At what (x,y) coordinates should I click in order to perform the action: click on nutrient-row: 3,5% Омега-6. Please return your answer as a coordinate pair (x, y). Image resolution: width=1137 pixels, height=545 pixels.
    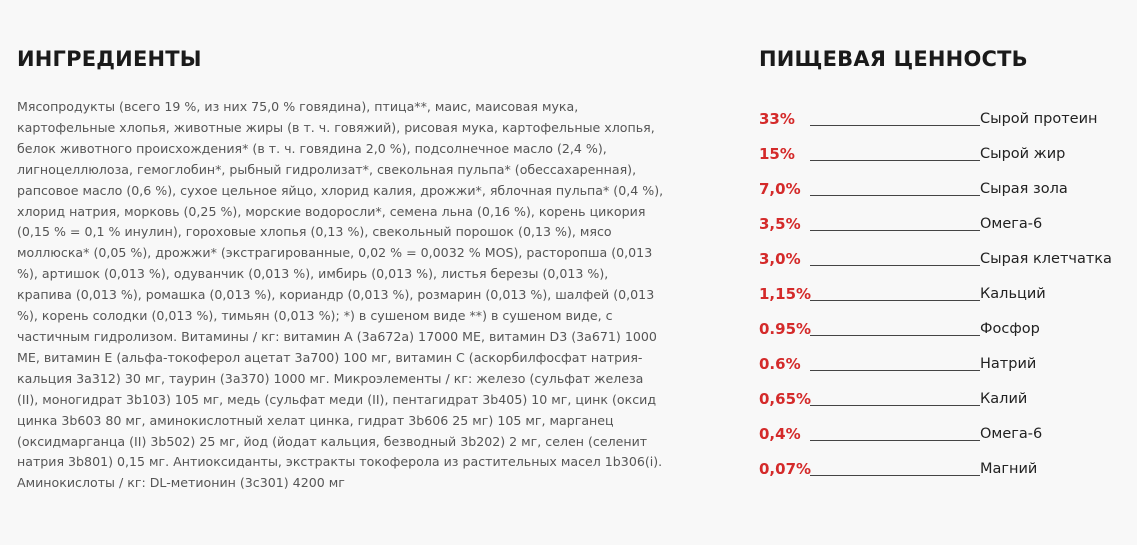
    Looking at the image, I should click on (939, 216).